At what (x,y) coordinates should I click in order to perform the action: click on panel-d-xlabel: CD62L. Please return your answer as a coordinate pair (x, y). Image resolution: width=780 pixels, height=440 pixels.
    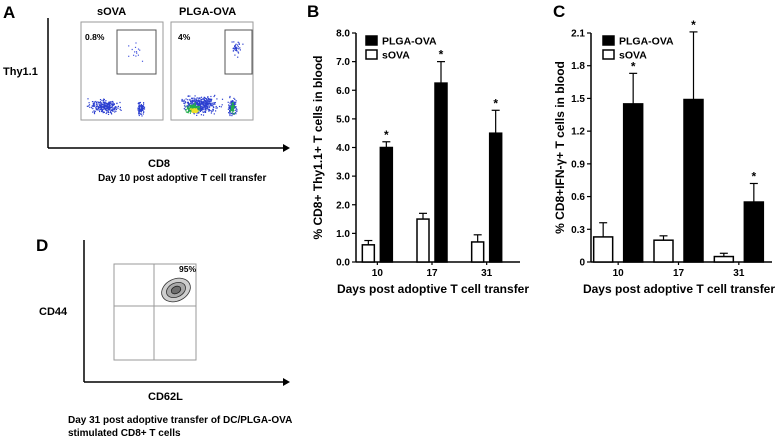
    Looking at the image, I should click on (165, 397).